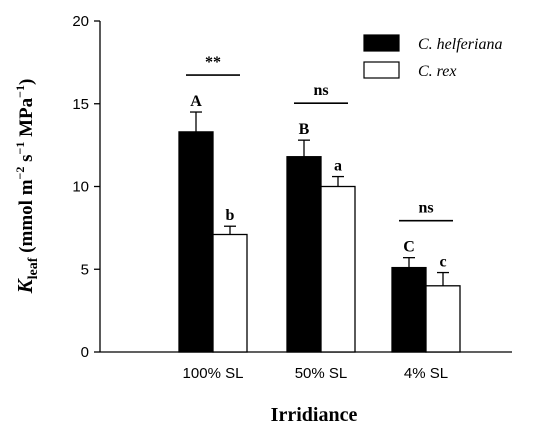 Image resolution: width=550 pixels, height=434 pixels. I want to click on legend-label-series-2: C. rex, so click(437, 71).